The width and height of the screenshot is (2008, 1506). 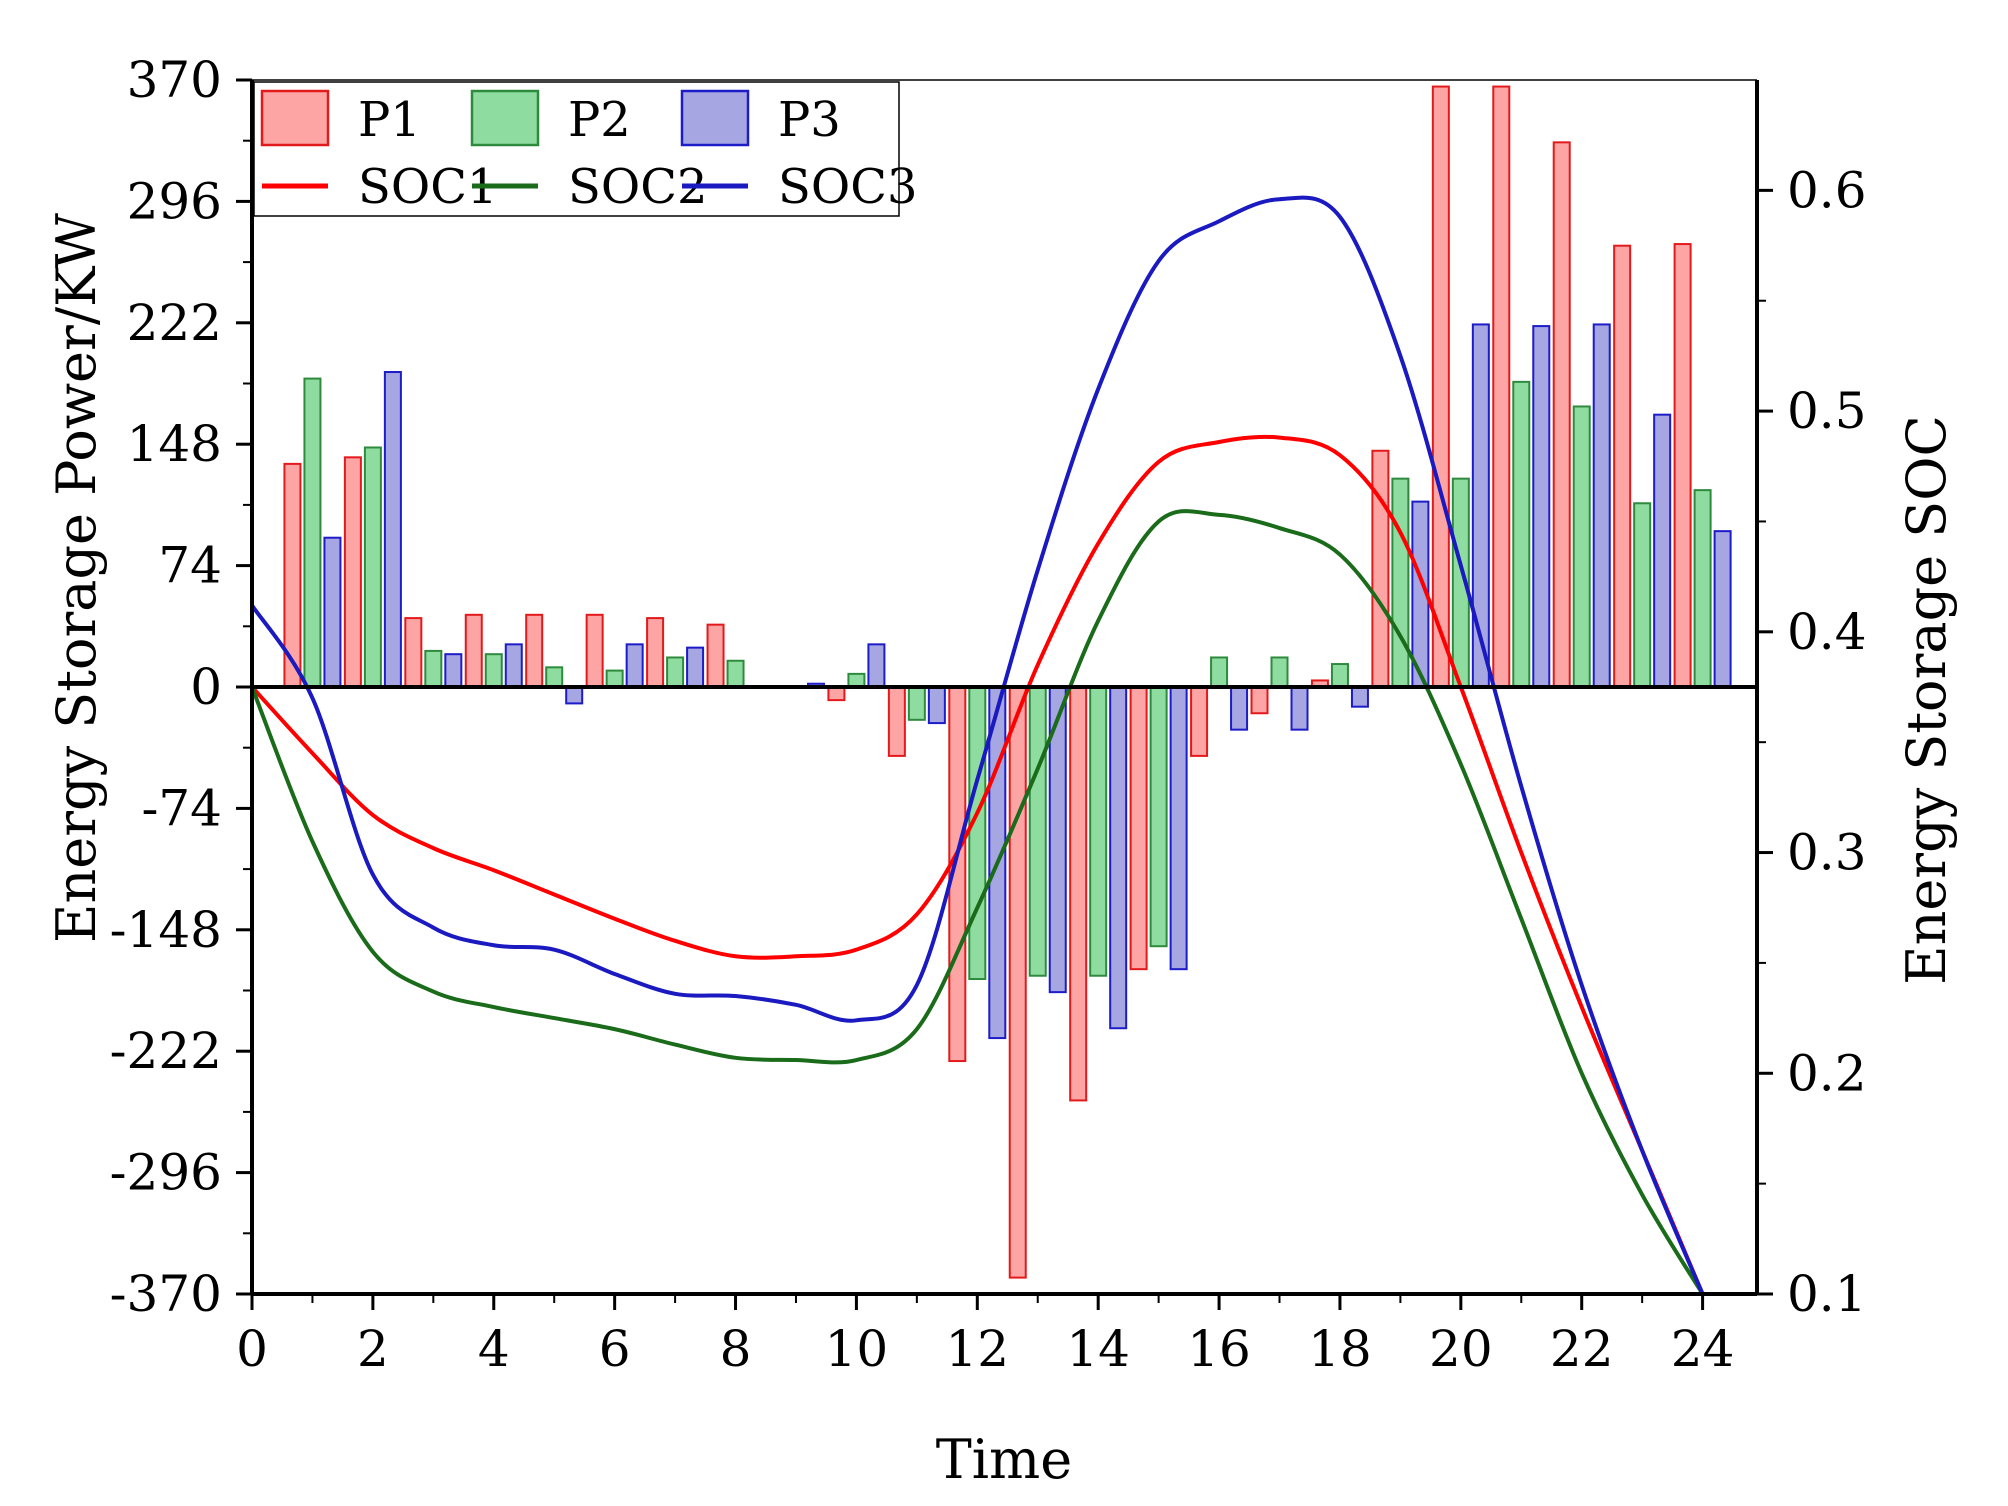 I want to click on y2-tick-label: 0.5, so click(x=1827, y=411).